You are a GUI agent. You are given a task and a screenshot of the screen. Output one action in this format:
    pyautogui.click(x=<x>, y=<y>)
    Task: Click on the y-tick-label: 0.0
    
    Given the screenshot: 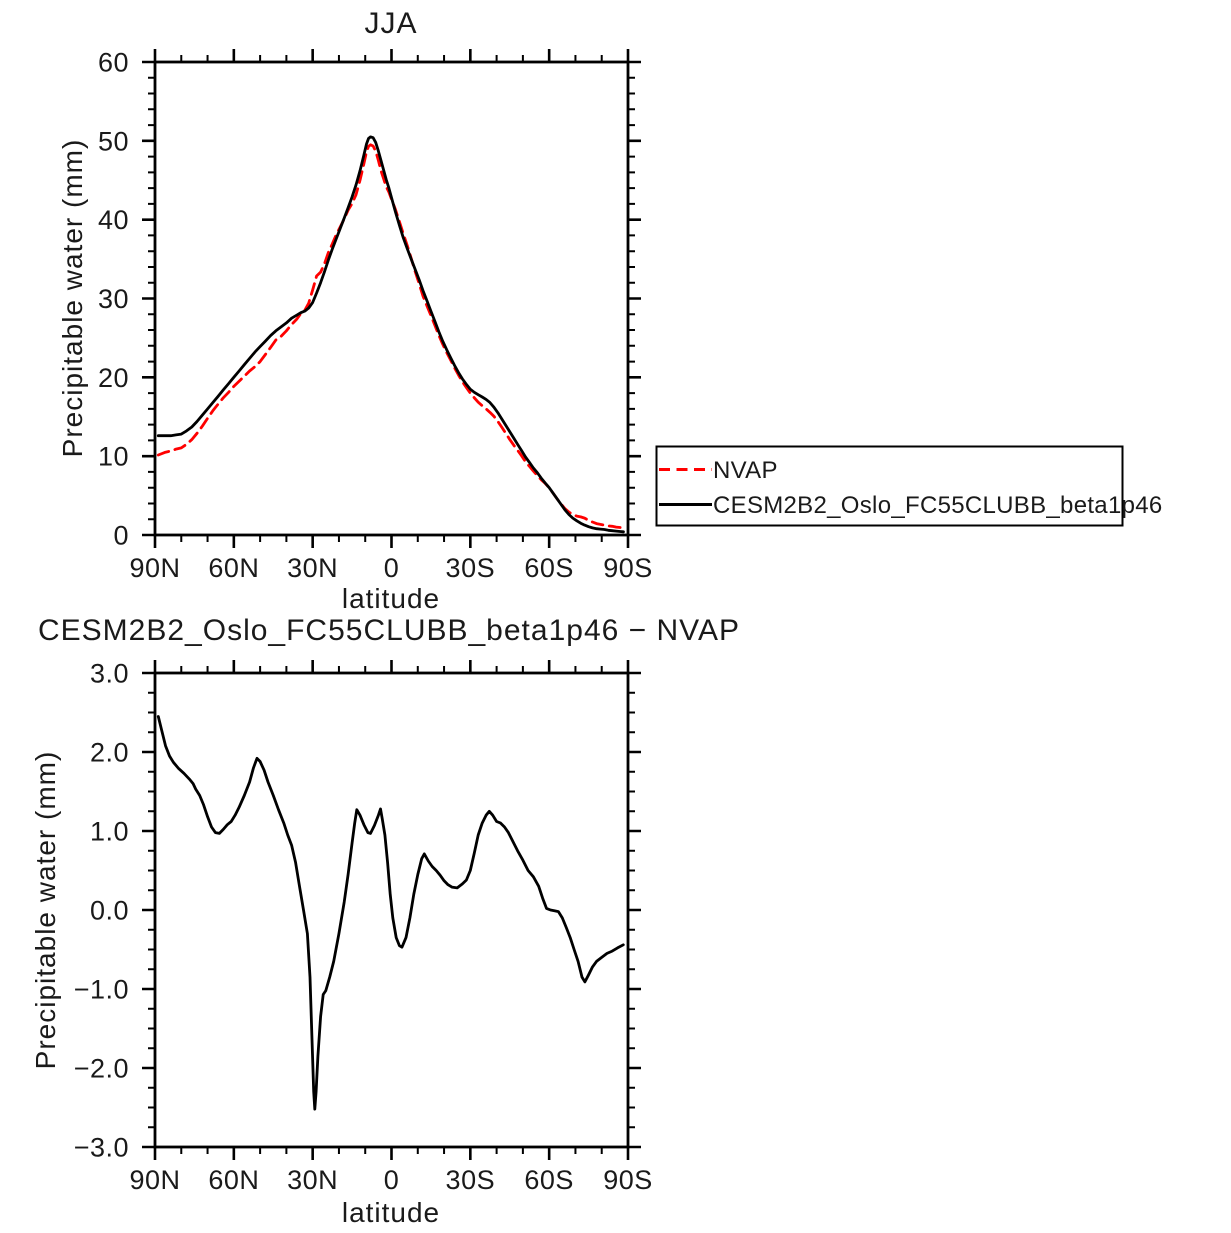 What is the action you would take?
    pyautogui.click(x=109, y=911)
    